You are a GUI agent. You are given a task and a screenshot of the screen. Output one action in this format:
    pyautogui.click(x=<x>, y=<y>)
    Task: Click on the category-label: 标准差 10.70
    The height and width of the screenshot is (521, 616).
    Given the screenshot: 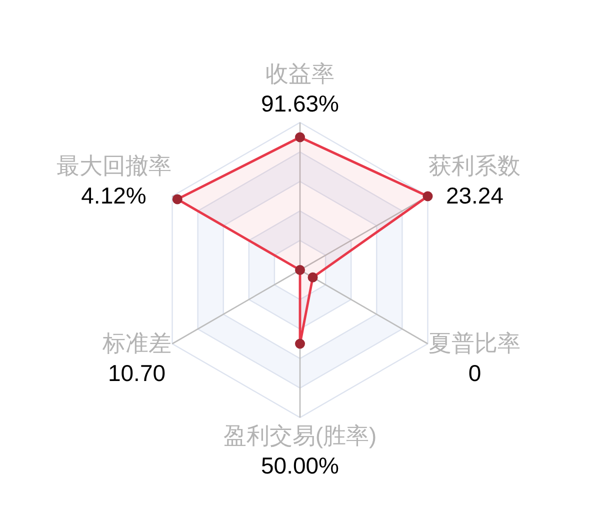 What is the action you would take?
    pyautogui.click(x=137, y=358)
    